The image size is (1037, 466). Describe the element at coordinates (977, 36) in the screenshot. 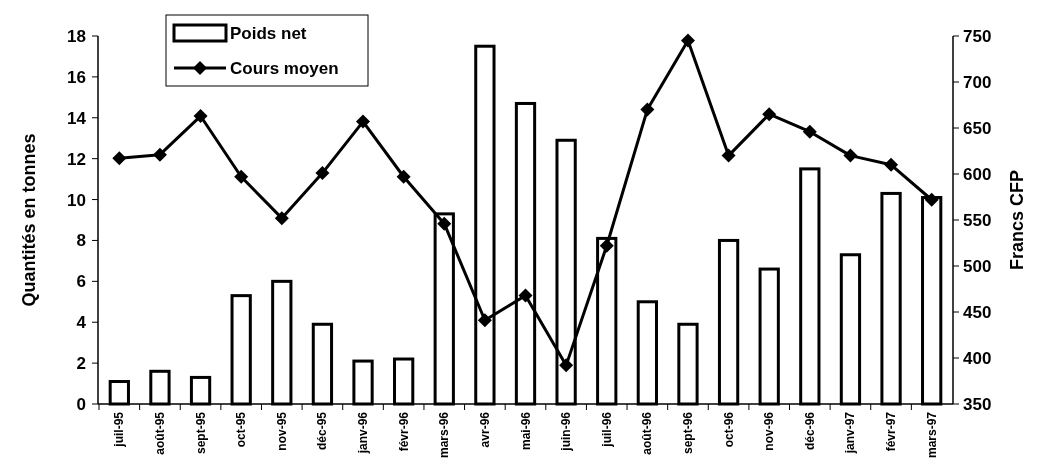

I see `y2-tick-label: 750` at that location.